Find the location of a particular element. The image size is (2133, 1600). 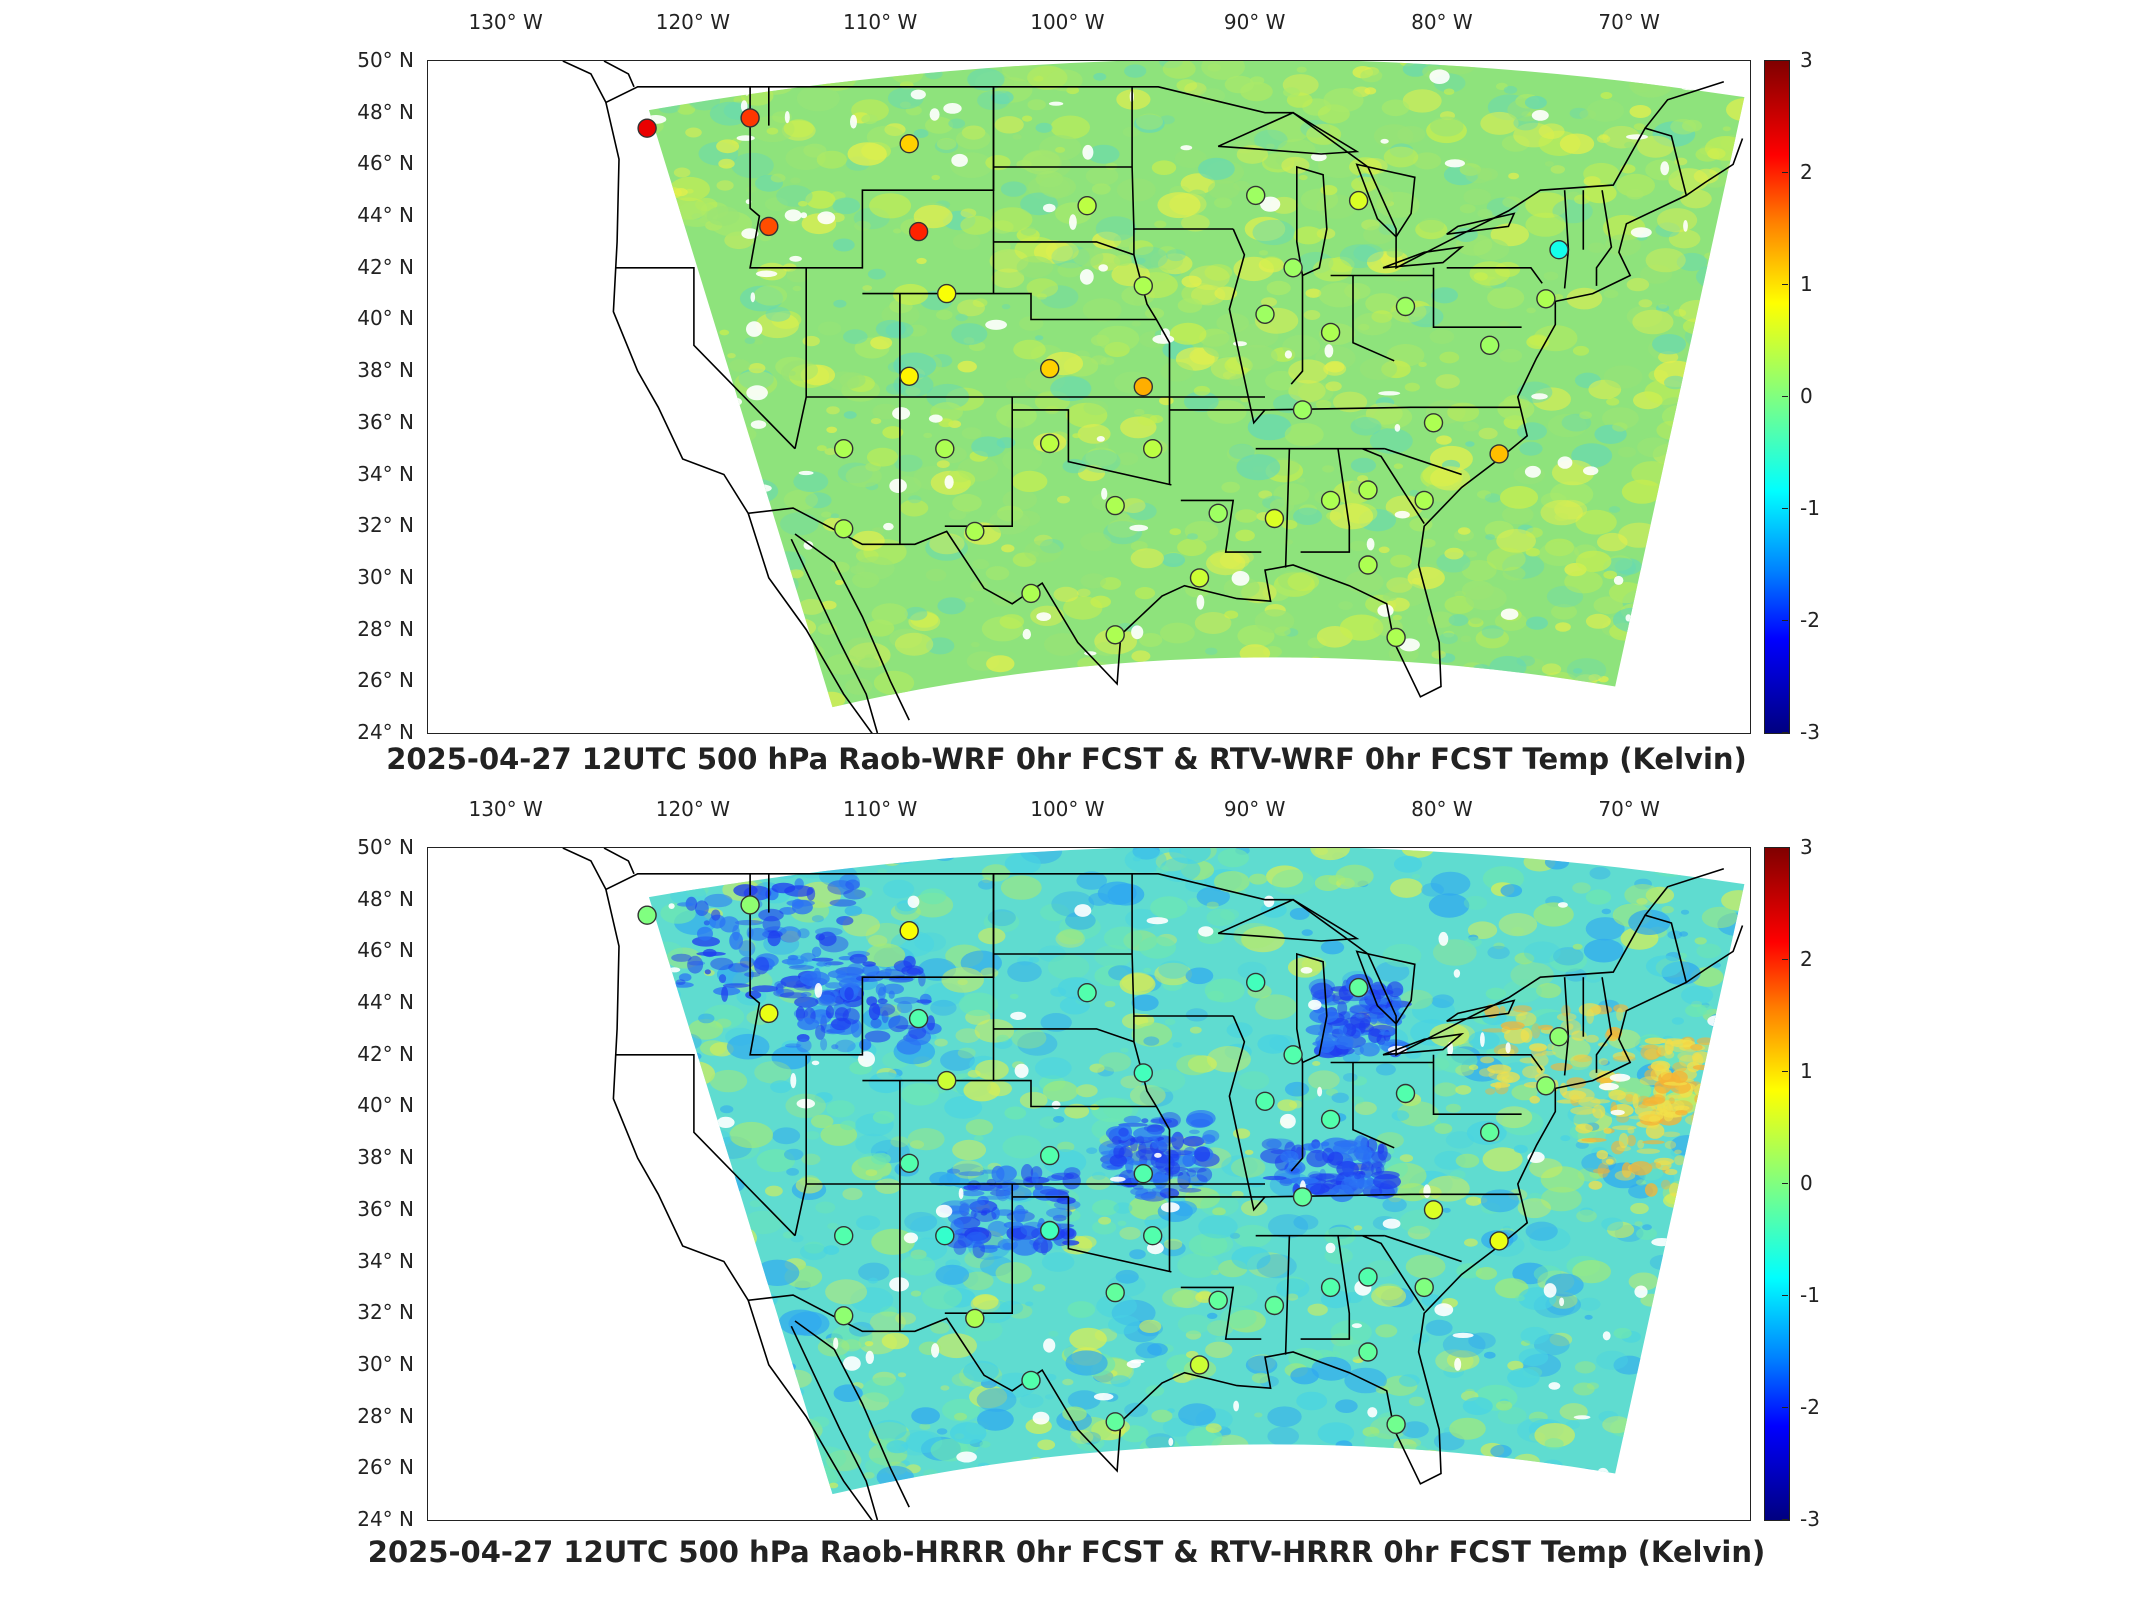

longitude-label: 70° W is located at coordinates (1629, 809).